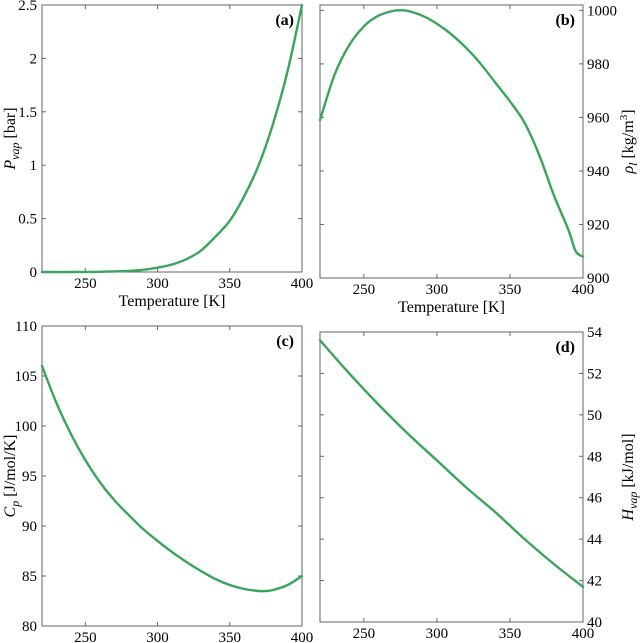  I want to click on y-tick-label: 900, so click(598, 279).